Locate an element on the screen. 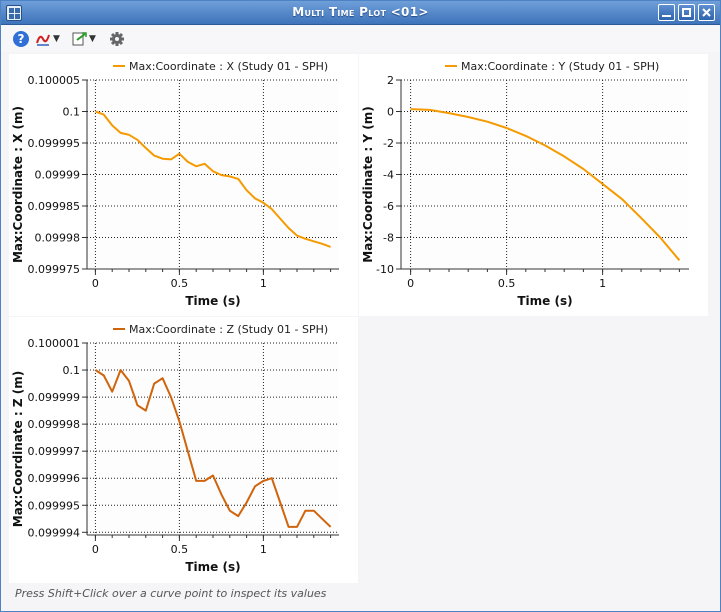  maximize-button is located at coordinates (686, 12).